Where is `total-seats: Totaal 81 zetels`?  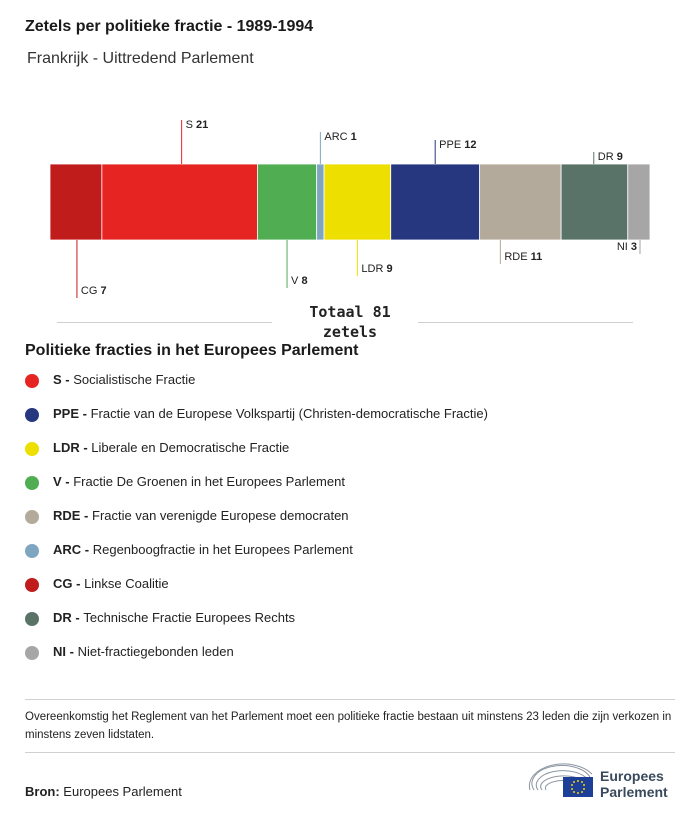 total-seats: Totaal 81 zetels is located at coordinates (350, 322).